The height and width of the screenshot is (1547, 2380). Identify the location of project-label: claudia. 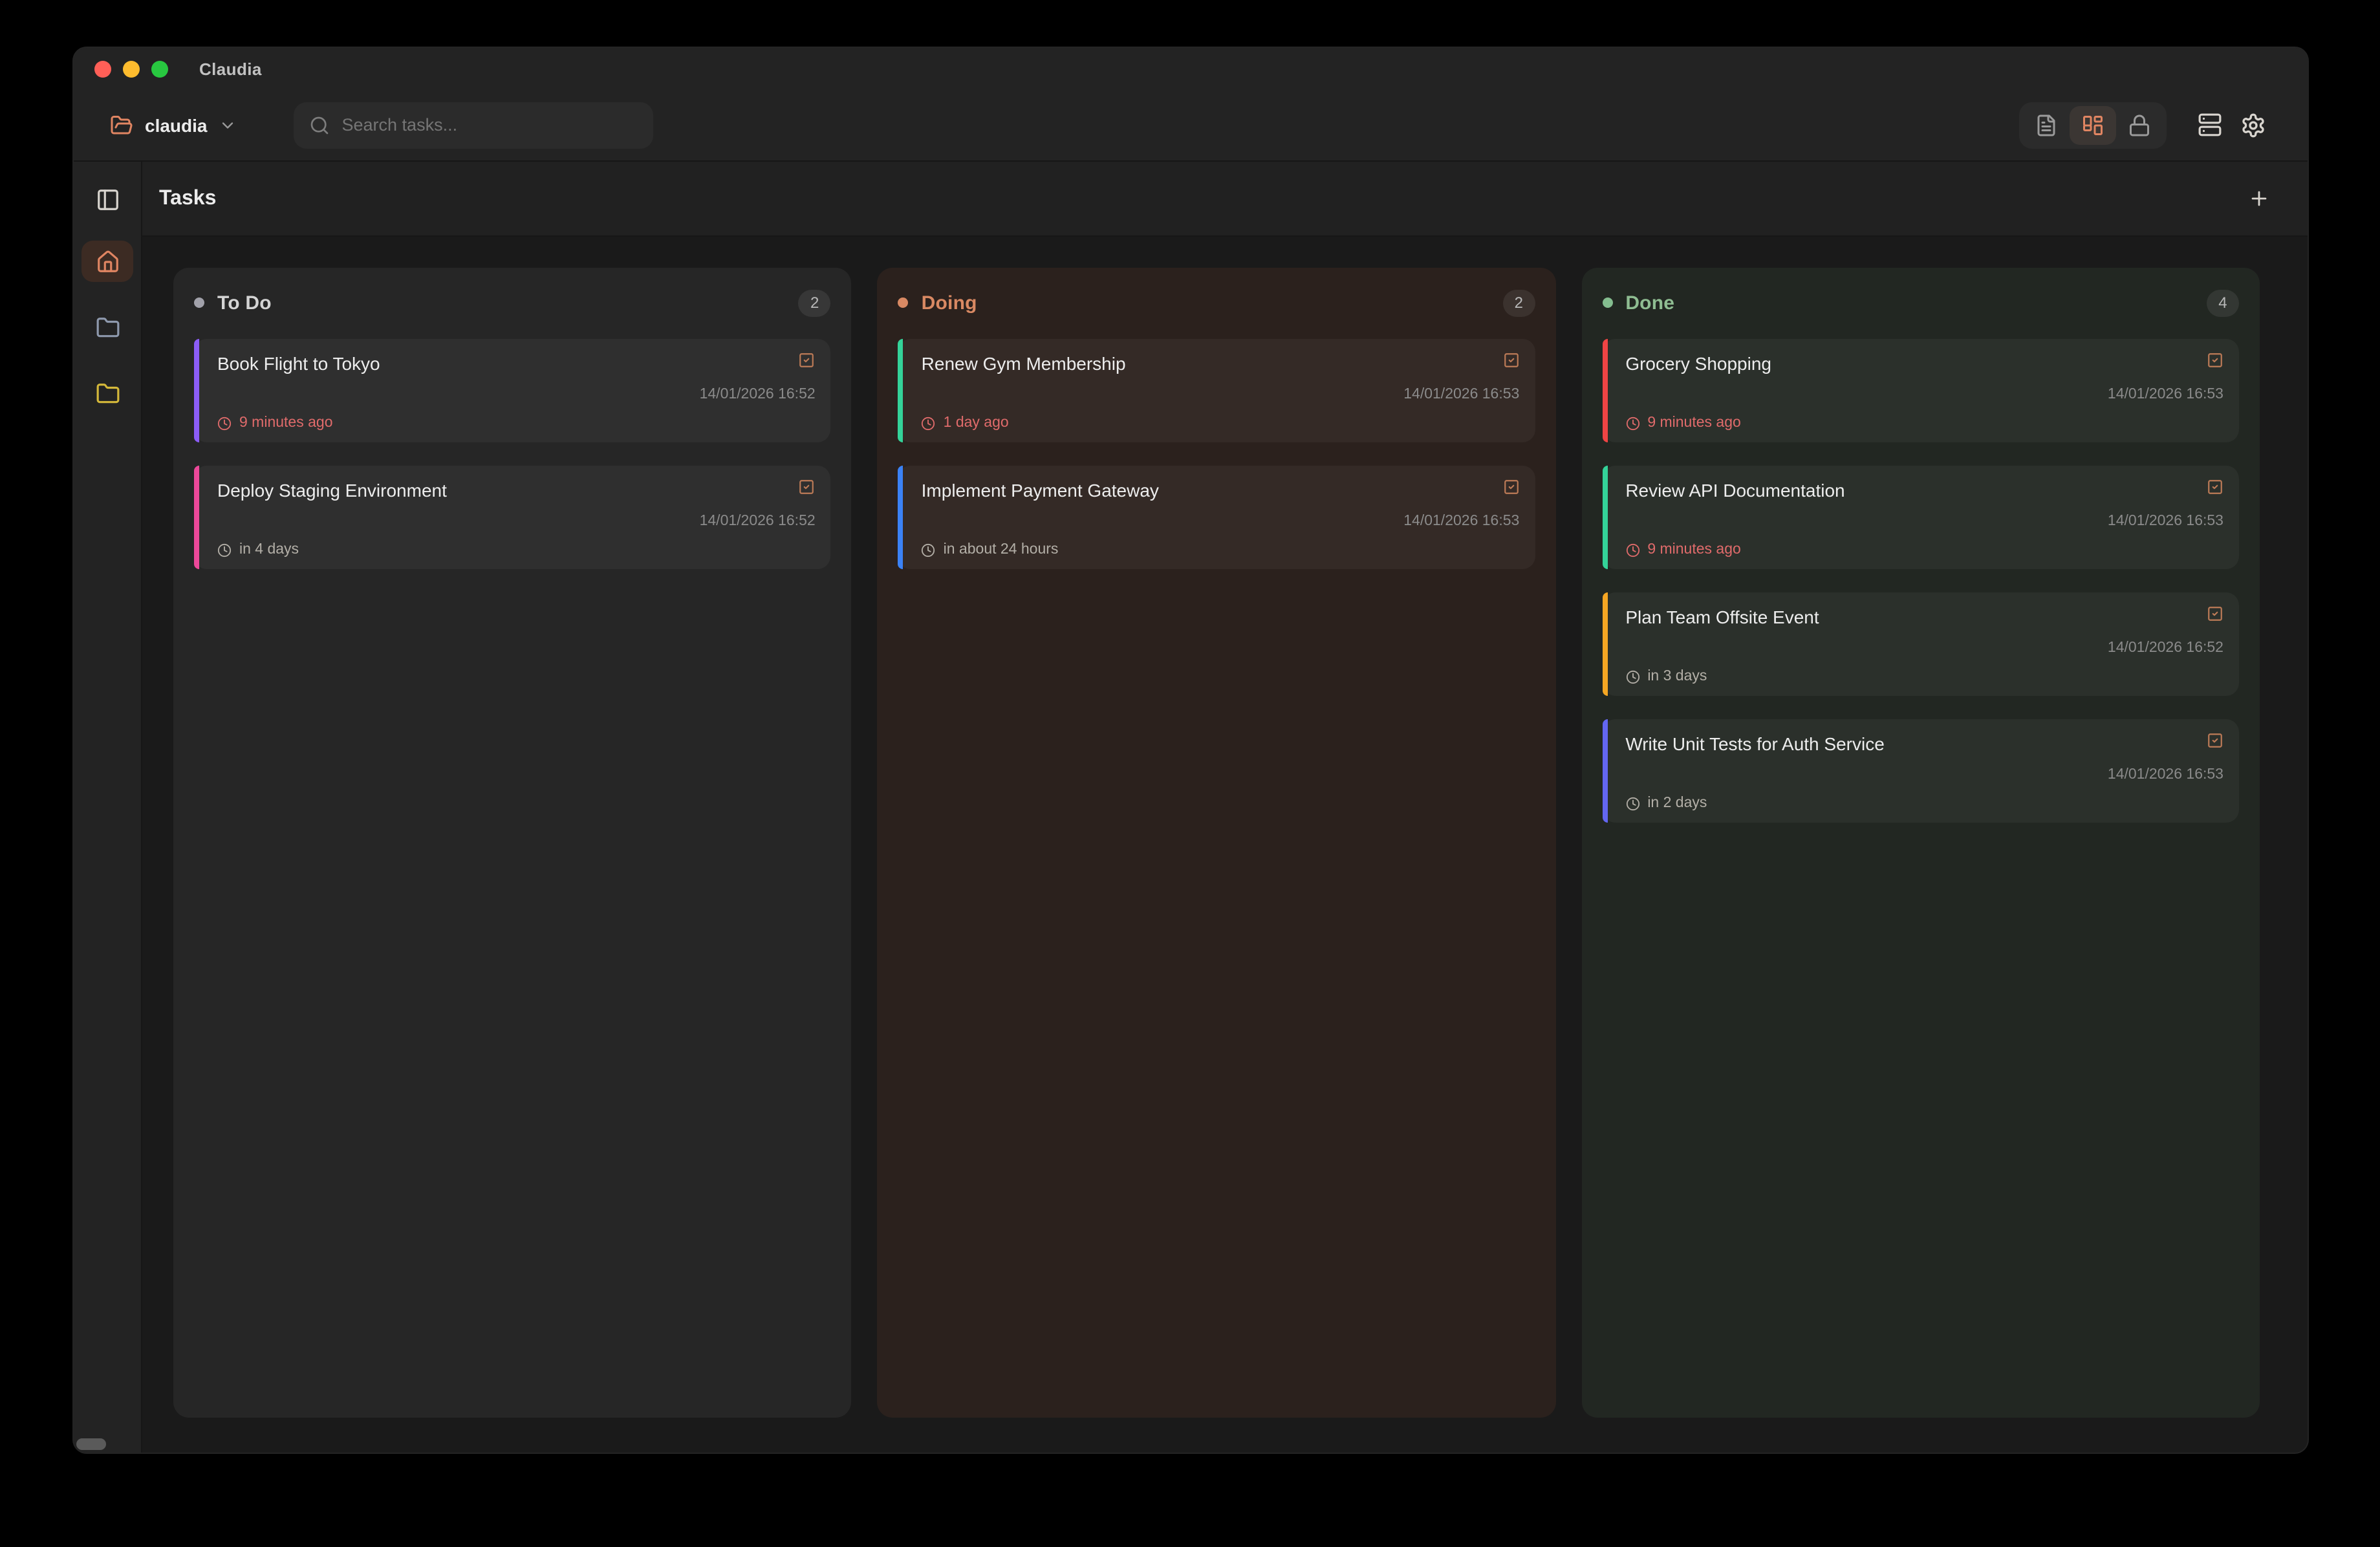
(176, 124).